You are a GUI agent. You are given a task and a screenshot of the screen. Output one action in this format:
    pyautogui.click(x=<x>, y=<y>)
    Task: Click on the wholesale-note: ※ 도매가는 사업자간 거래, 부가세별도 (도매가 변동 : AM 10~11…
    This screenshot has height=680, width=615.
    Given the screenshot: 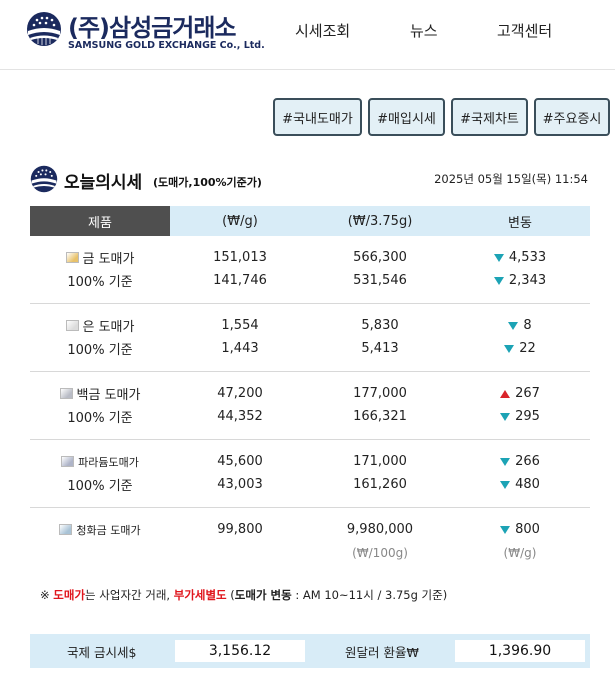 What is the action you would take?
    pyautogui.click(x=244, y=595)
    